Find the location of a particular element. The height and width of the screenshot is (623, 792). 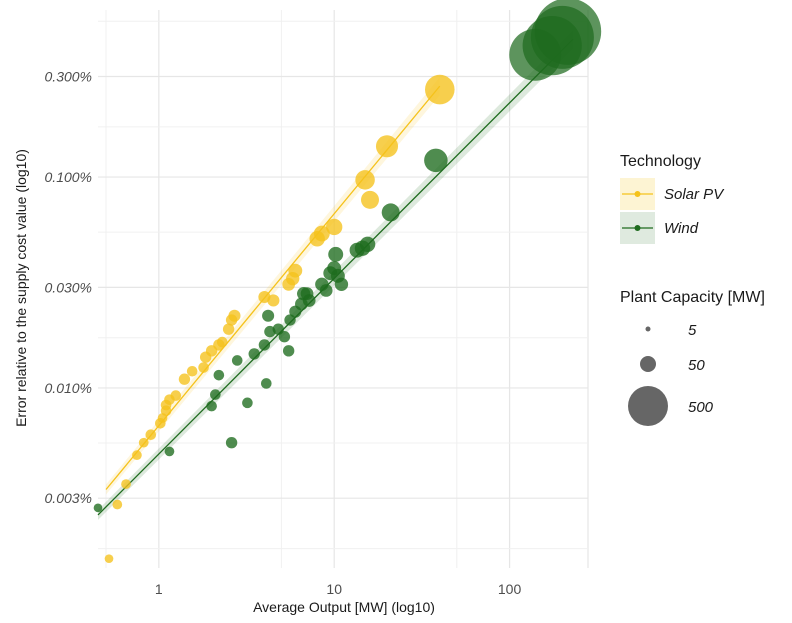

y-tick-label: 0.003% is located at coordinates (68, 498).